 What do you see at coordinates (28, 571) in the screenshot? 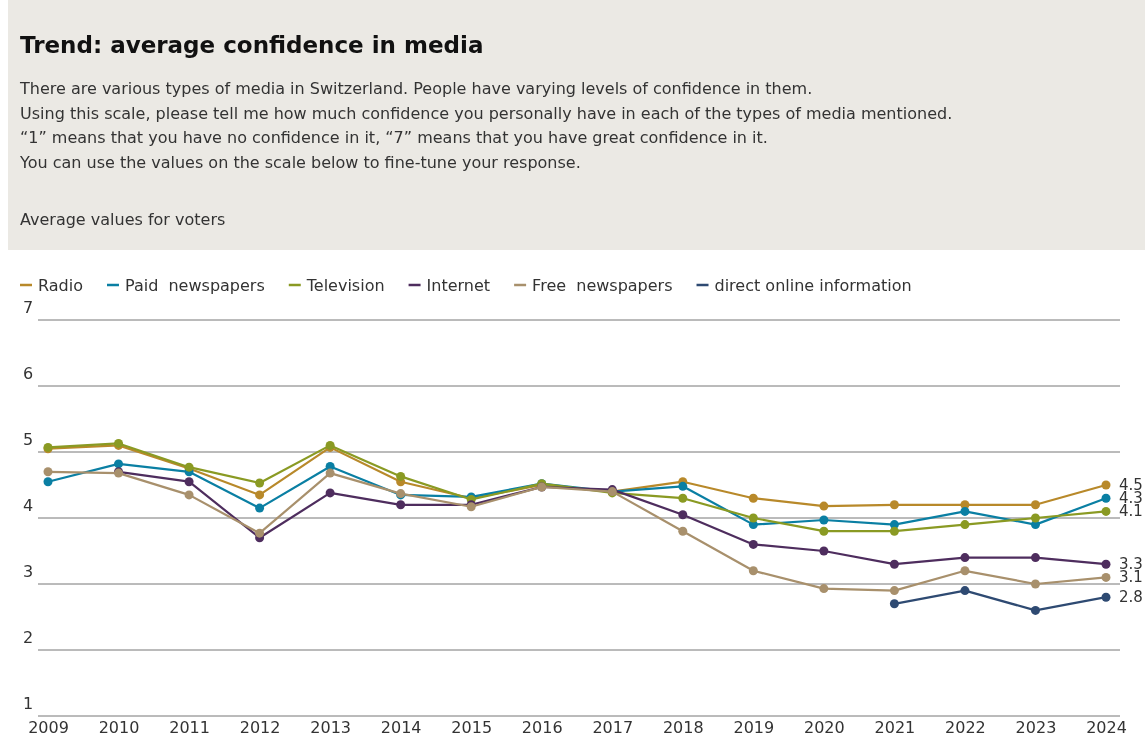
I see `y-tick-label: 3` at bounding box center [28, 571].